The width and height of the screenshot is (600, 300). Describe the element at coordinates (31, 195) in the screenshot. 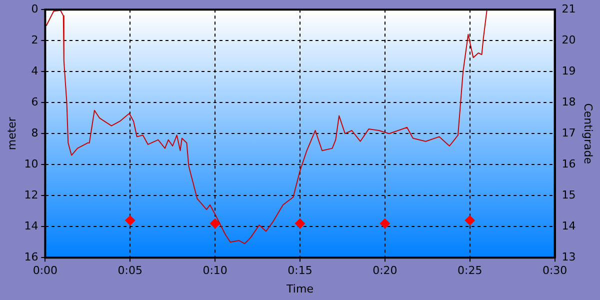

I see `y-tick-label: 12` at that location.